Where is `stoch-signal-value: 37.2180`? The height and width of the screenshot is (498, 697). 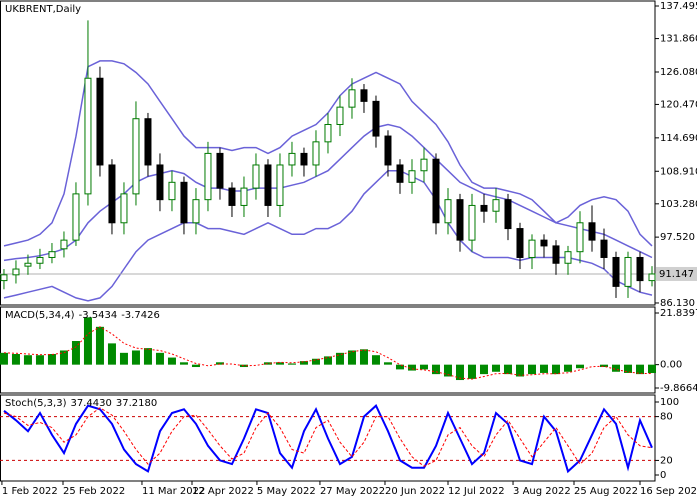
stoch-signal-value: 37.2180 is located at coordinates (136, 403).